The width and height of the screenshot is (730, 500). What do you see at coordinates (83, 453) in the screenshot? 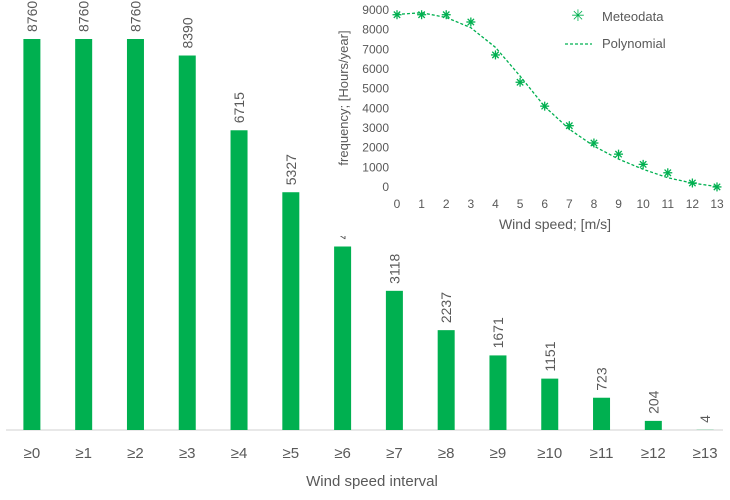
I see `bar-x-tick-label: ≥1` at bounding box center [83, 453].